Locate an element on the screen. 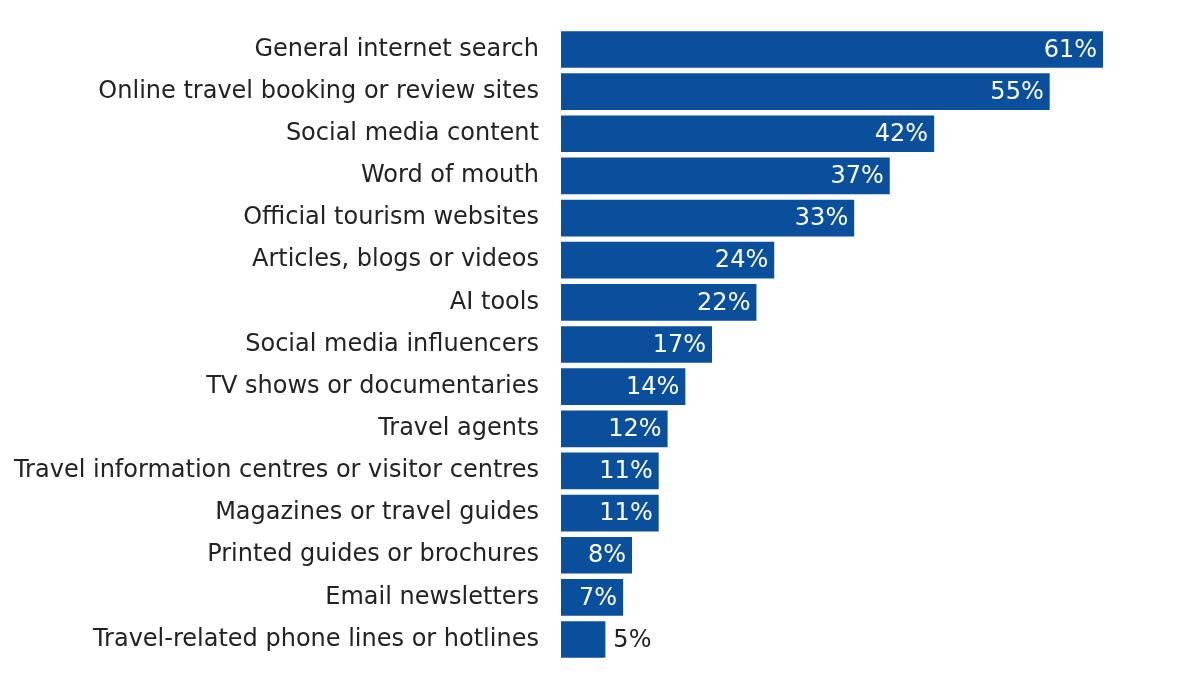 Image resolution: width=1193 pixels, height=689 pixels. y-tick-label: Online travel booking or review sites is located at coordinates (318, 89).